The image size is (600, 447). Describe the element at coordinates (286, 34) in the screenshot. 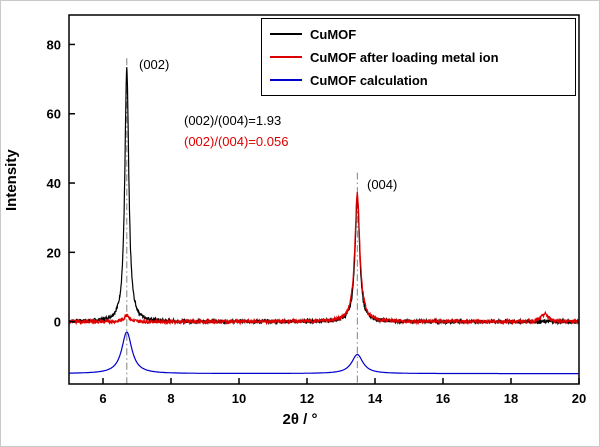

I see `legend-line-swatch-black` at that location.